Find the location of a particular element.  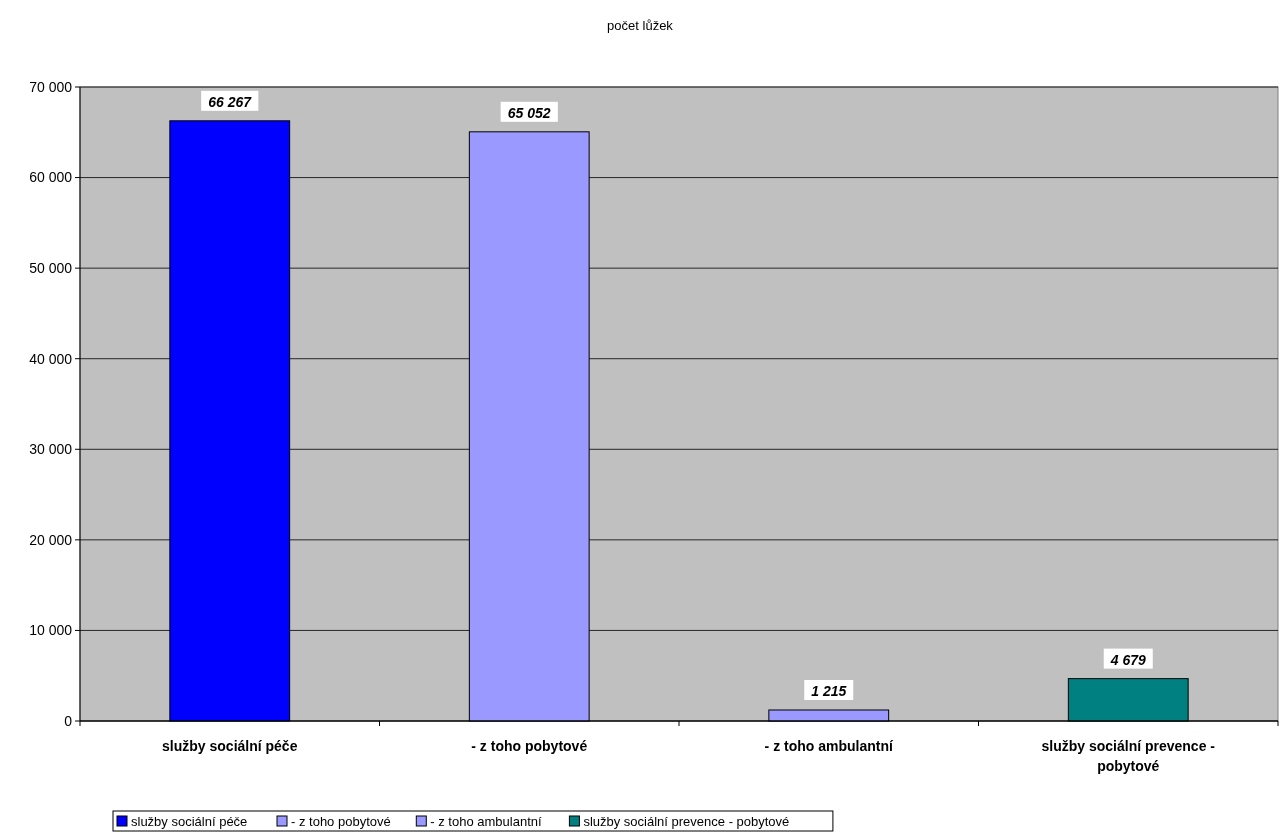

data-label: 66 267 is located at coordinates (230, 101).